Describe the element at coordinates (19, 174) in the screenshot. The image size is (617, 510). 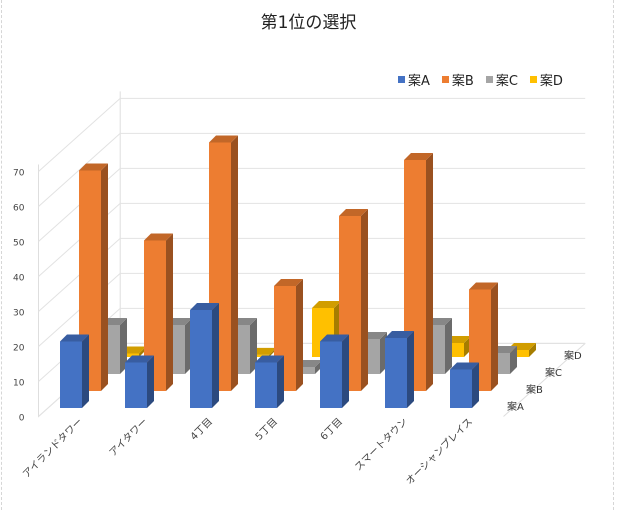
I see `y-tick-label-7: 70` at that location.